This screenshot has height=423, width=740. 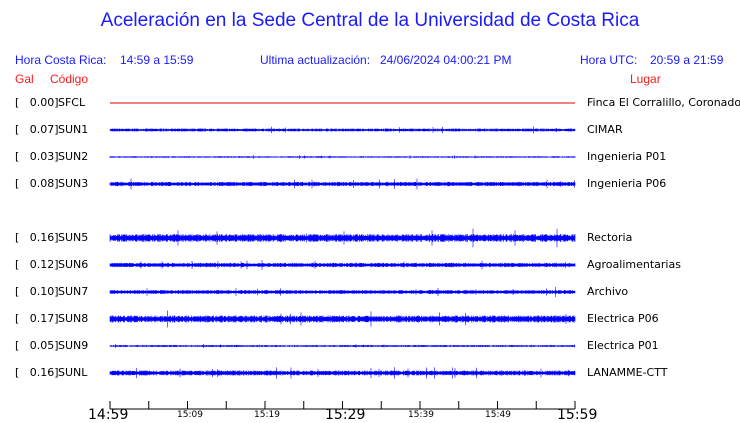 What do you see at coordinates (608, 291) in the screenshot?
I see `station-place: Archivo` at bounding box center [608, 291].